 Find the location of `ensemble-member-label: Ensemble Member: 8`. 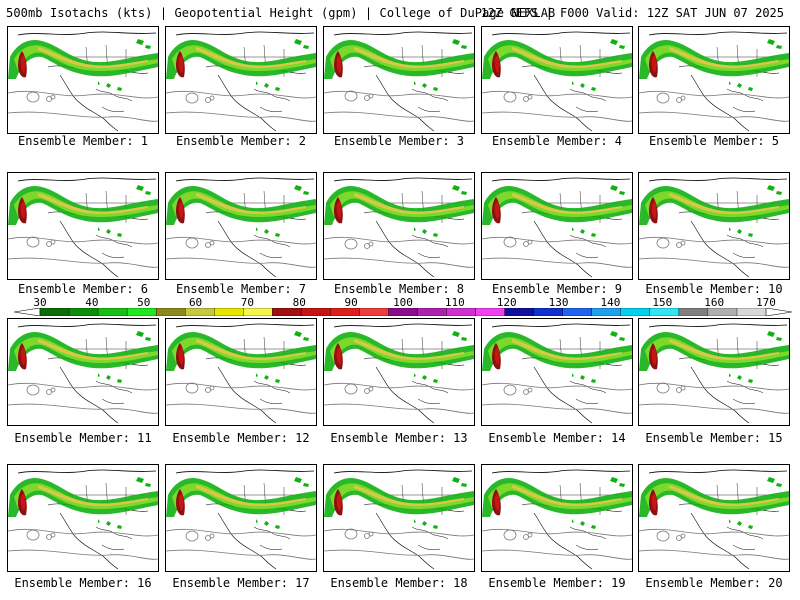

ensemble-member-label: Ensemble Member: 8 is located at coordinates (399, 289).